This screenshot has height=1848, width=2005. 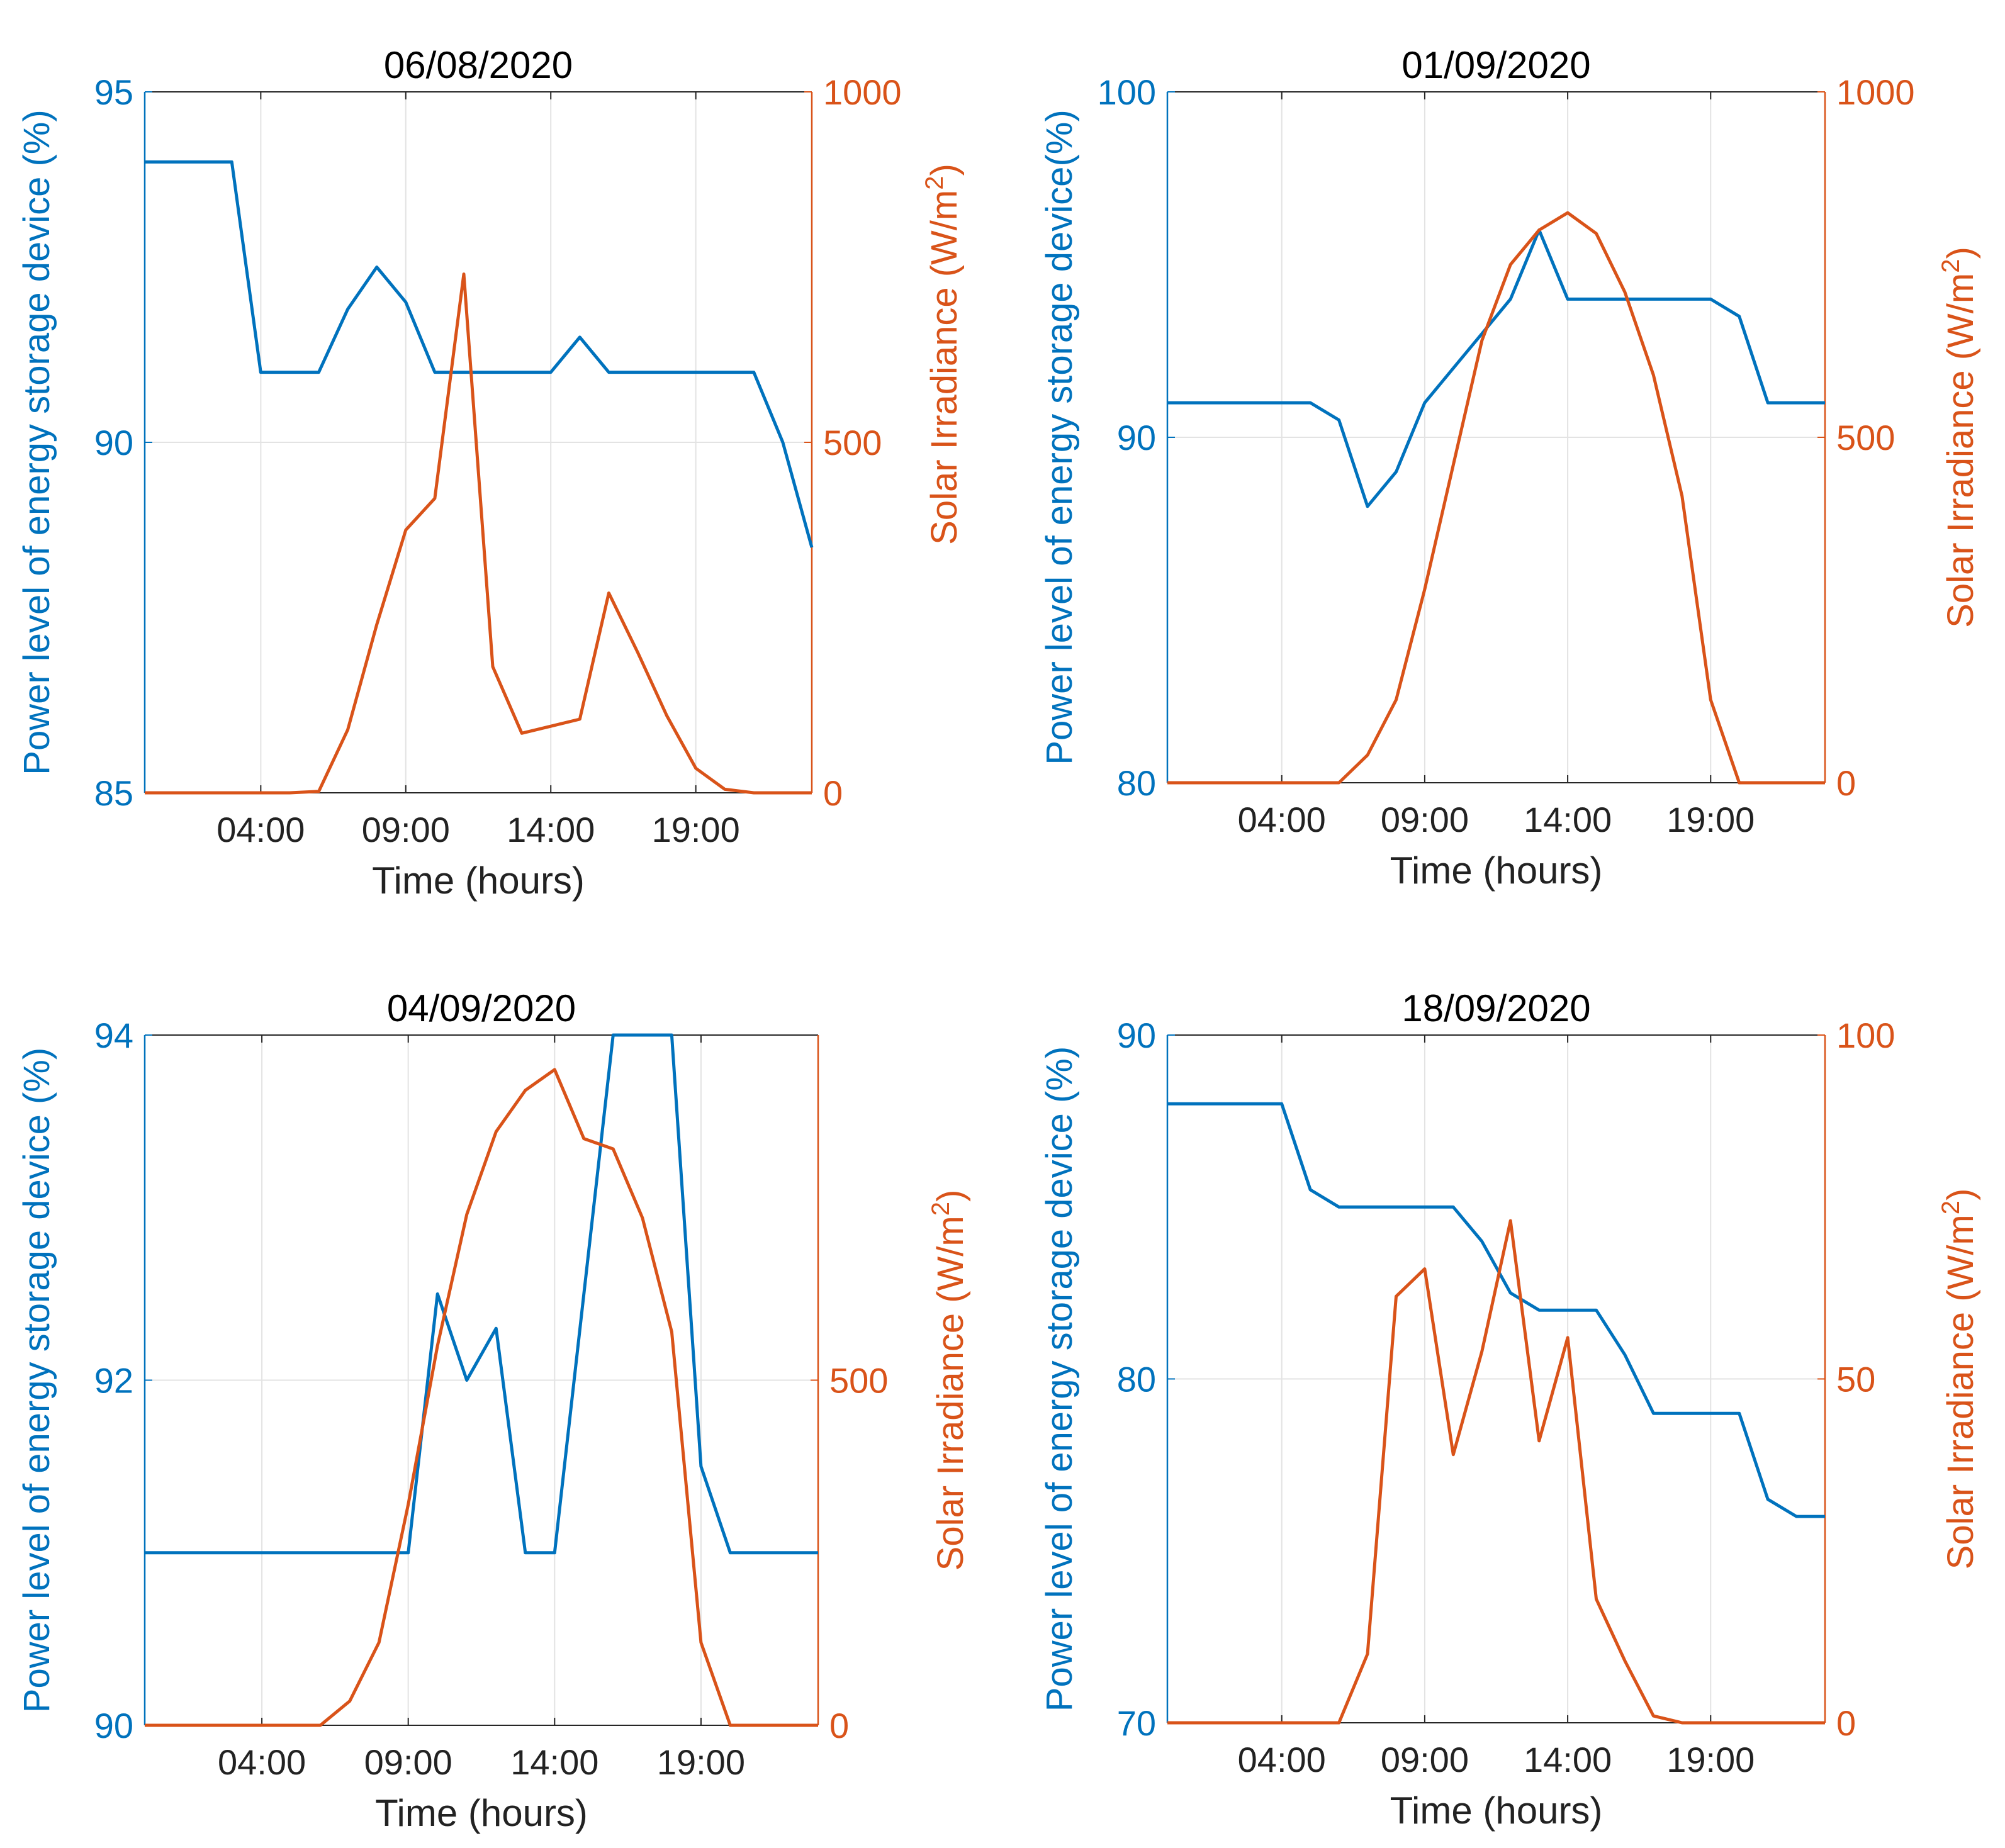 What do you see at coordinates (1059, 436) in the screenshot?
I see `left-y-axis-label: Power level of energy storage device(%)` at bounding box center [1059, 436].